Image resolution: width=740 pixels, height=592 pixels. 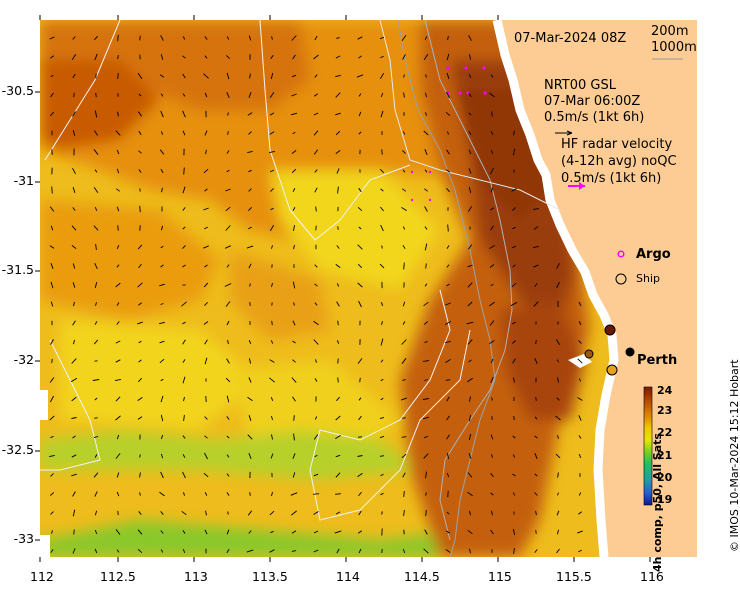 What do you see at coordinates (611, 178) in the screenshot?
I see `hf-scale-label: 0.5m/s (1kt 6h)` at bounding box center [611, 178].